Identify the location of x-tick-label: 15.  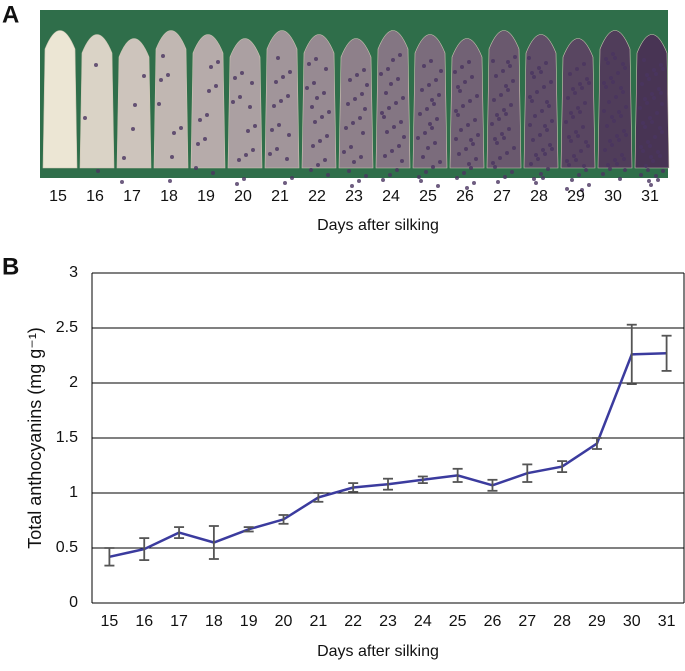
(110, 621).